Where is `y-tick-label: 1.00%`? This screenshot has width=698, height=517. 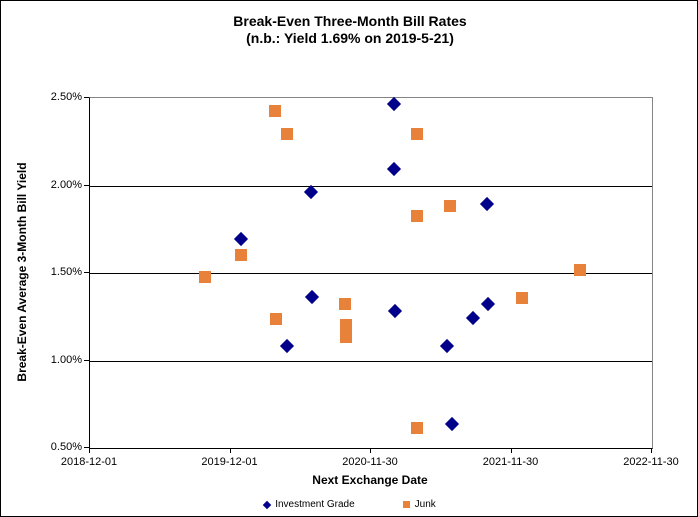 y-tick-label: 1.00% is located at coordinates (66, 359).